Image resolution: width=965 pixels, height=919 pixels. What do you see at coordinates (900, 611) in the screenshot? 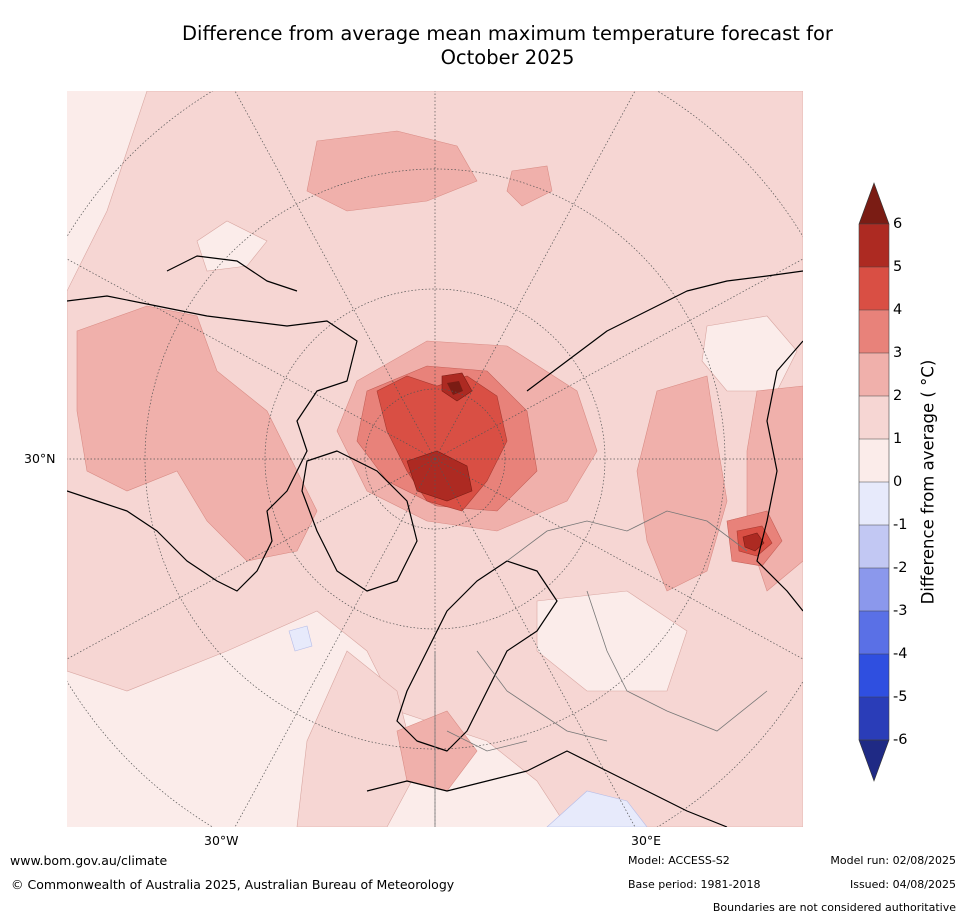
I see `colorbar-tick: -3` at bounding box center [900, 611].